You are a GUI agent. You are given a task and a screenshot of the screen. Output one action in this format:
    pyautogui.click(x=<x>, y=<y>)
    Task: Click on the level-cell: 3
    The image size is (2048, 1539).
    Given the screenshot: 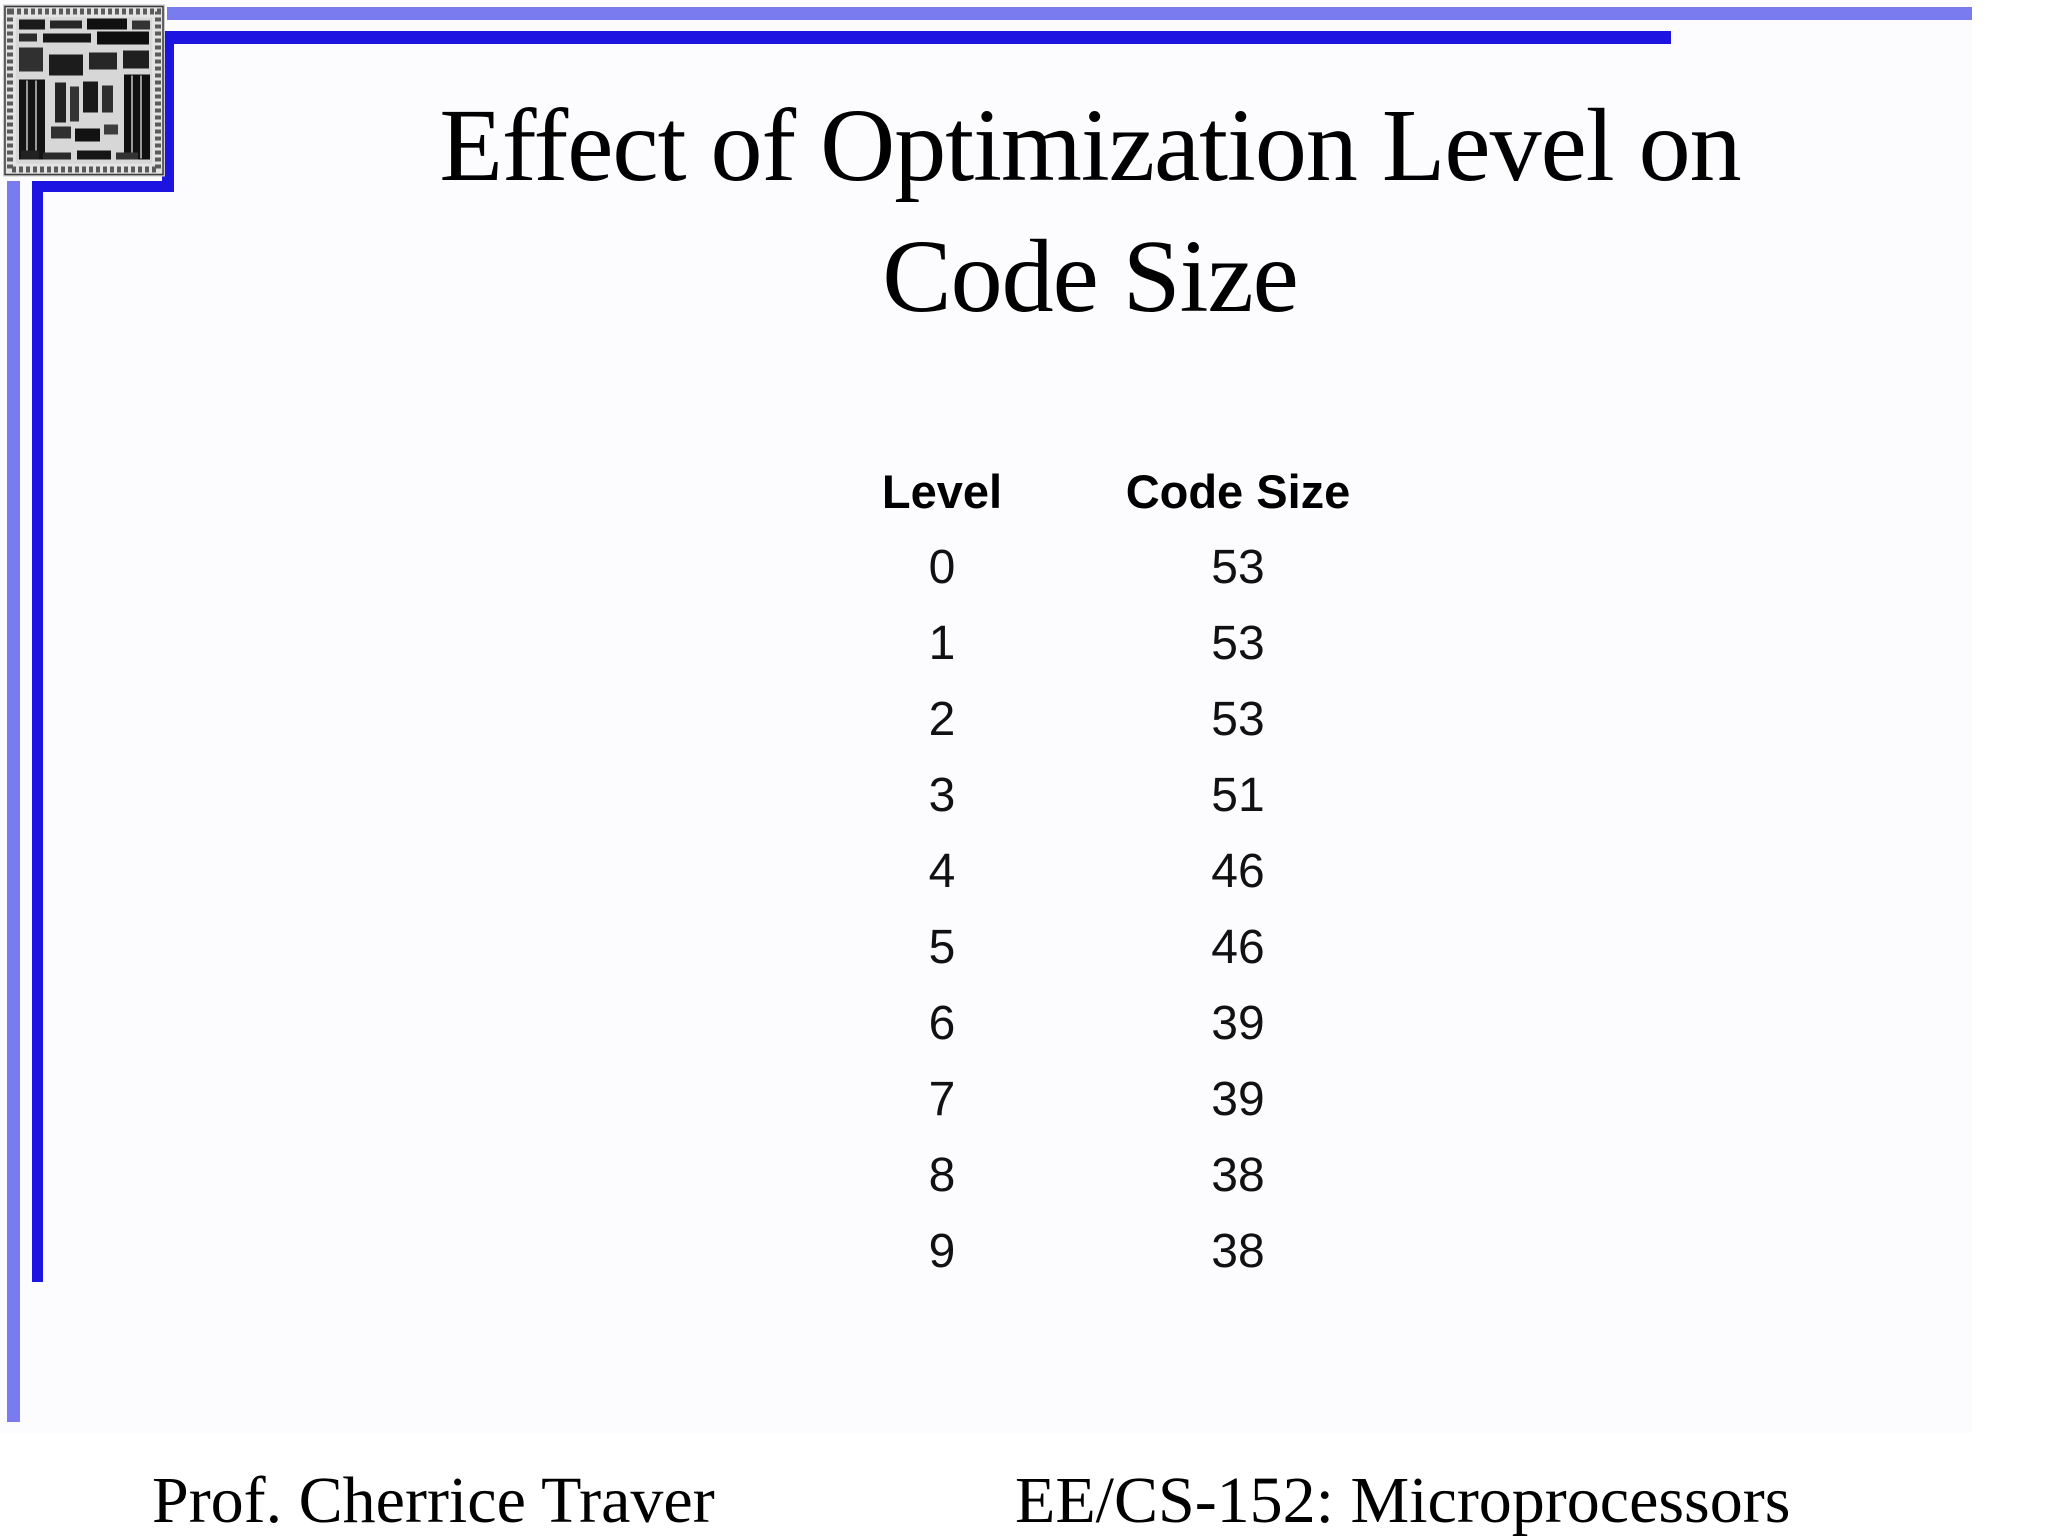 What is the action you would take?
    pyautogui.click(x=942, y=795)
    